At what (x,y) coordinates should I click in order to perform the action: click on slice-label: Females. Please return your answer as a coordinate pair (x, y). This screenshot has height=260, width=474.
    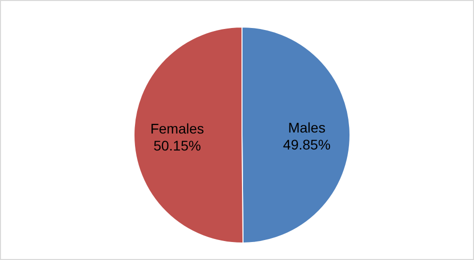
    Looking at the image, I should click on (177, 128).